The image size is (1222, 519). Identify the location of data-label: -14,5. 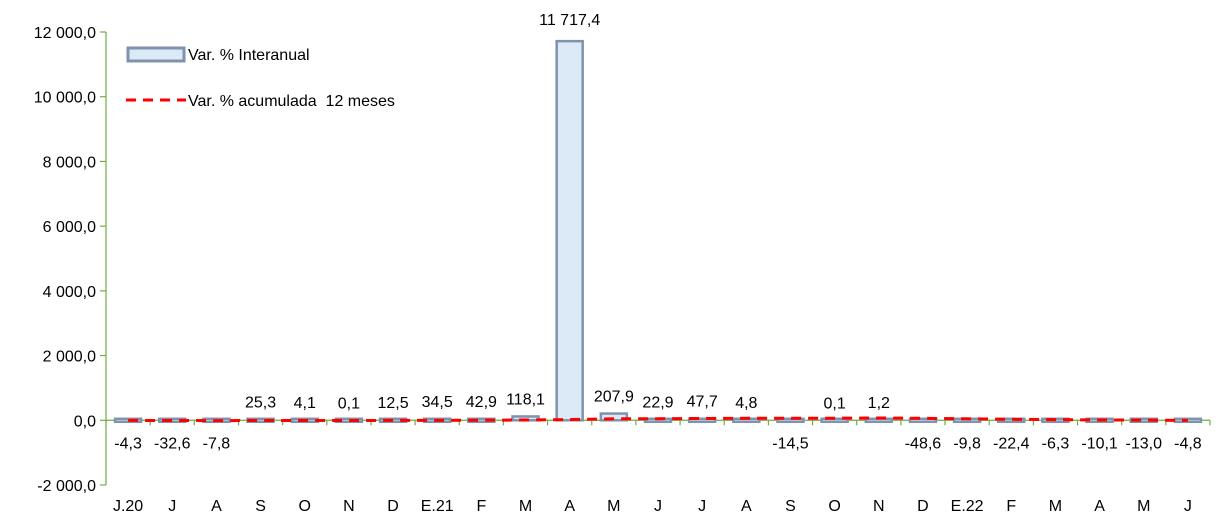
(790, 443).